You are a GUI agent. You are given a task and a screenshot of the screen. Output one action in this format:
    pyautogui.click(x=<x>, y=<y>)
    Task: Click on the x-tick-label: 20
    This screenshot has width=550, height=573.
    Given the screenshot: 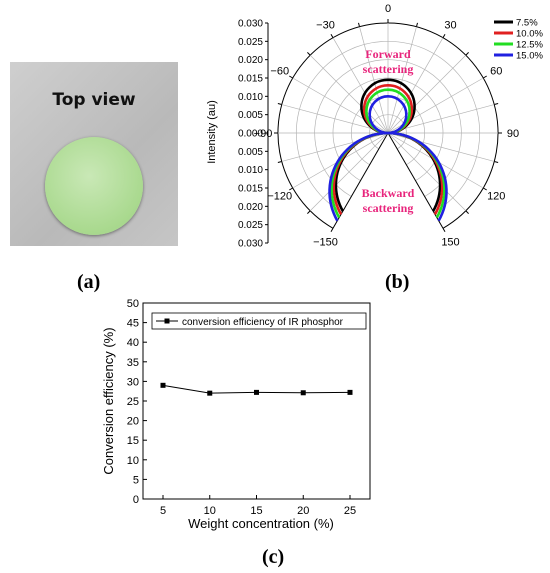 What is the action you would take?
    pyautogui.click(x=303, y=511)
    